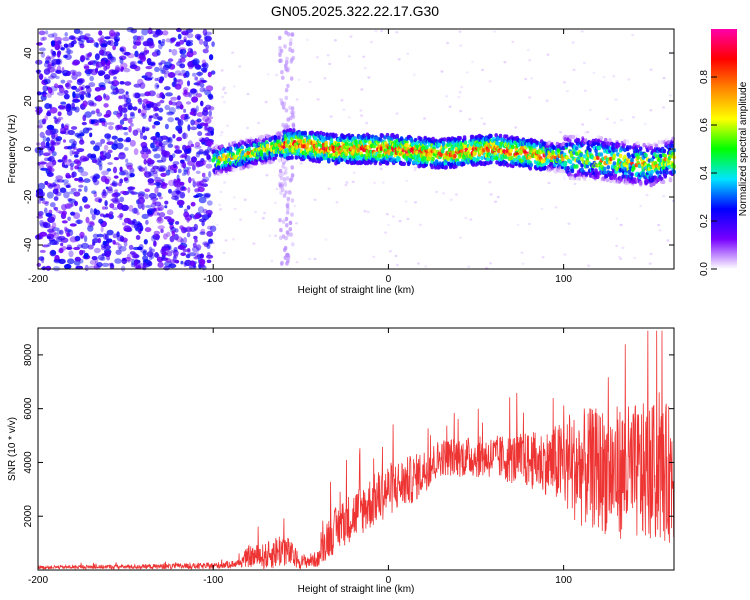  What do you see at coordinates (28, 149) in the screenshot?
I see `y-tick-label: 0` at bounding box center [28, 149].